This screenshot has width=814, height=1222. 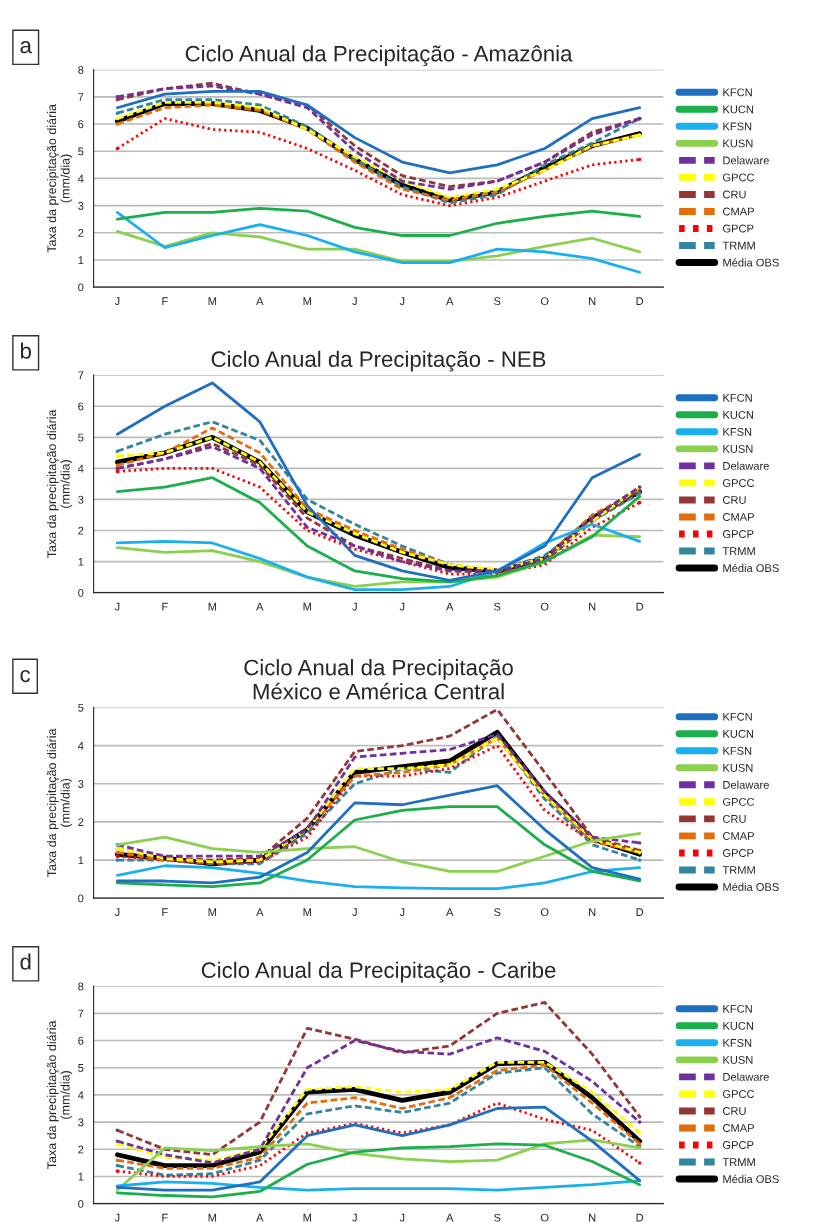 What do you see at coordinates (26, 47) in the screenshot?
I see `text: a` at bounding box center [26, 47].